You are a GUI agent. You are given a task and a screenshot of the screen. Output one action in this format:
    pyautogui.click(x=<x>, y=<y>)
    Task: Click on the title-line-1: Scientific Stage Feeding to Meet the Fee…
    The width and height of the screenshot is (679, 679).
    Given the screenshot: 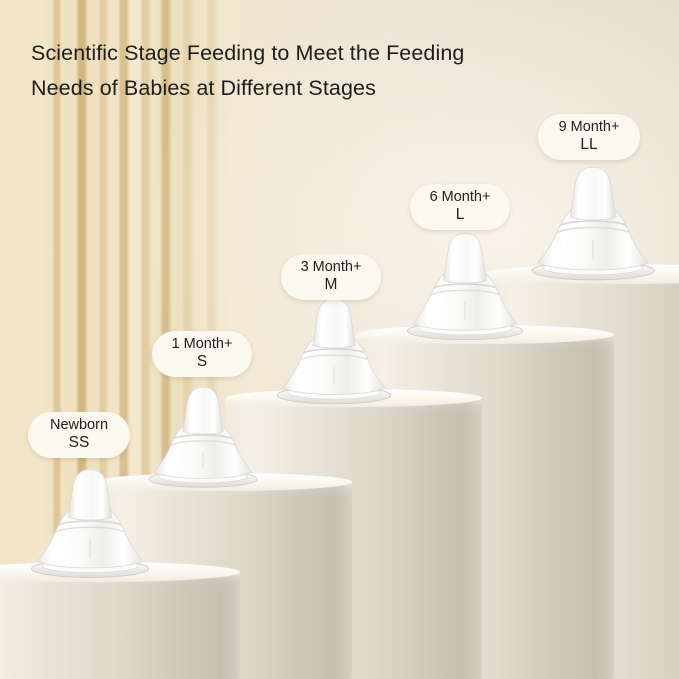 What is the action you would take?
    pyautogui.click(x=248, y=53)
    